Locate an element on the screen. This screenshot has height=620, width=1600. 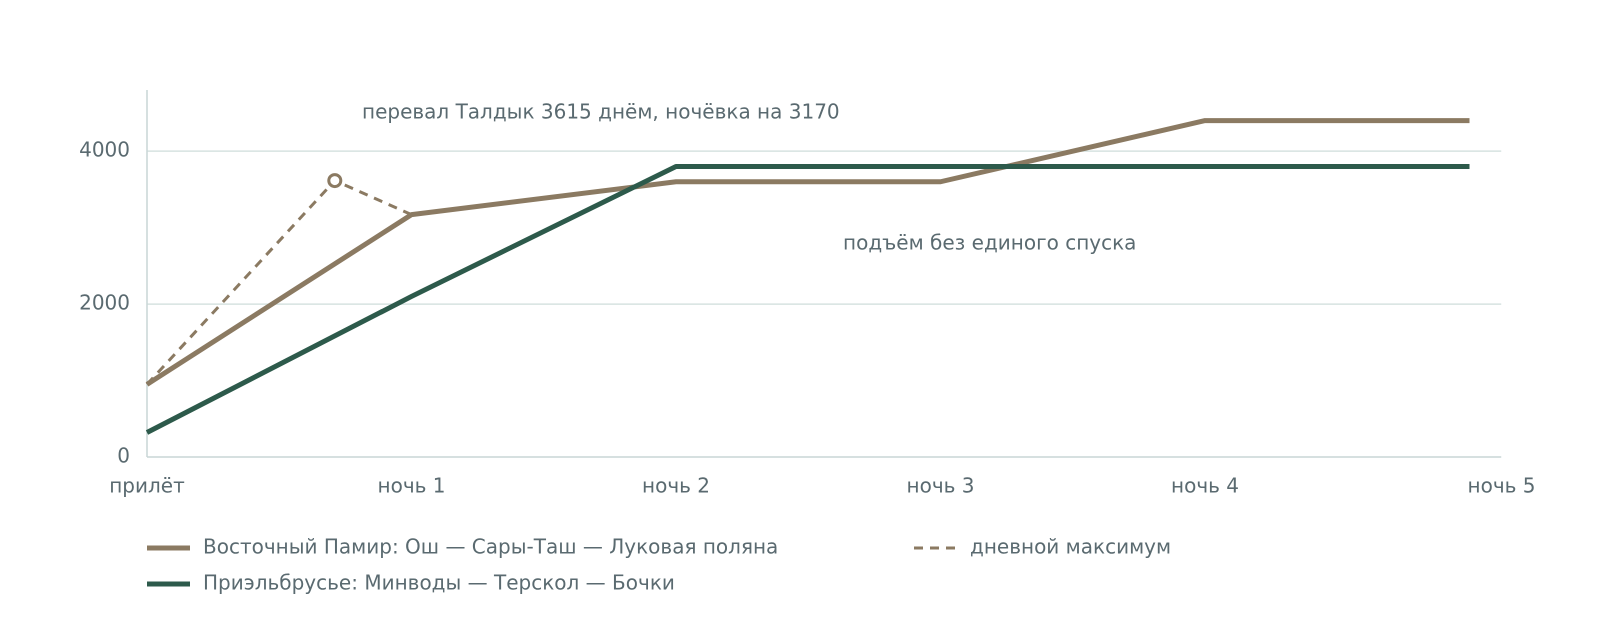
peak-marker is located at coordinates (335, 181).